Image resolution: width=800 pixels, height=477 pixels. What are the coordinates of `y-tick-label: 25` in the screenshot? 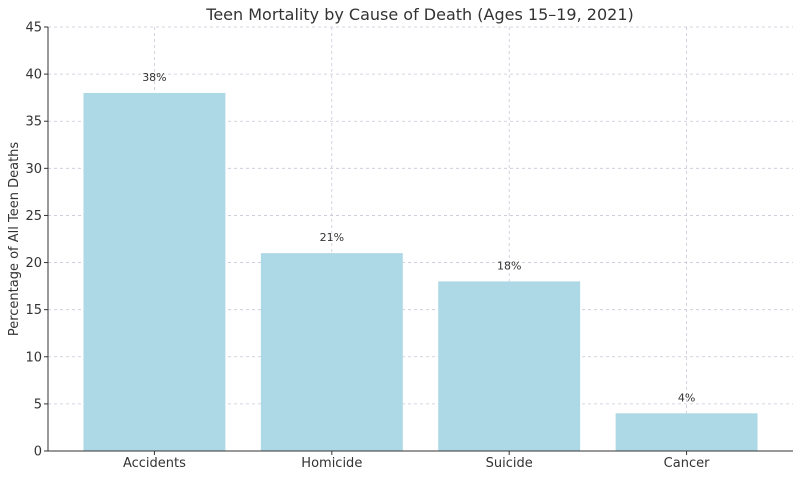 It's located at (33, 216).